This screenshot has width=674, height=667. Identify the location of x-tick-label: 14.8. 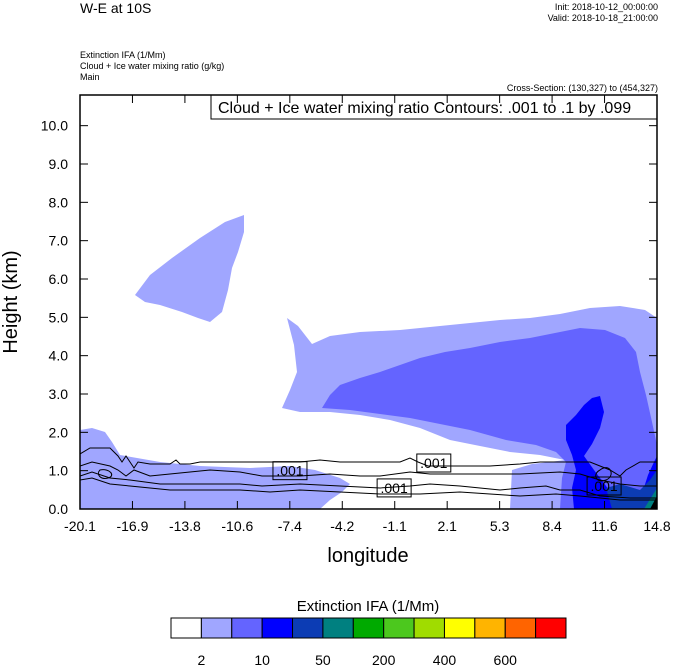
(656, 526).